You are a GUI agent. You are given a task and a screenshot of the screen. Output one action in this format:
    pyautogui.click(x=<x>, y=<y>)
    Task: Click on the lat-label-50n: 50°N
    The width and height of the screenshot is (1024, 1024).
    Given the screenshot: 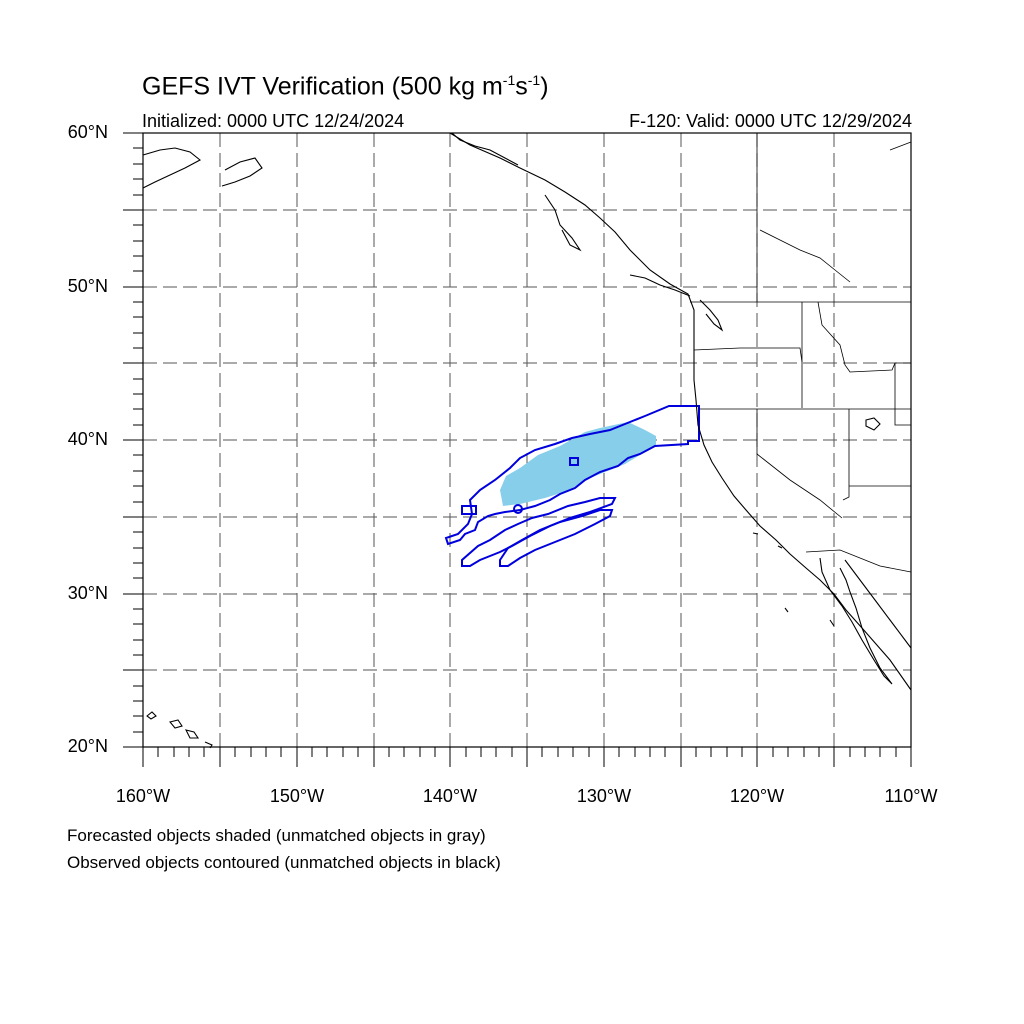 What is the action you would take?
    pyautogui.click(x=87, y=286)
    